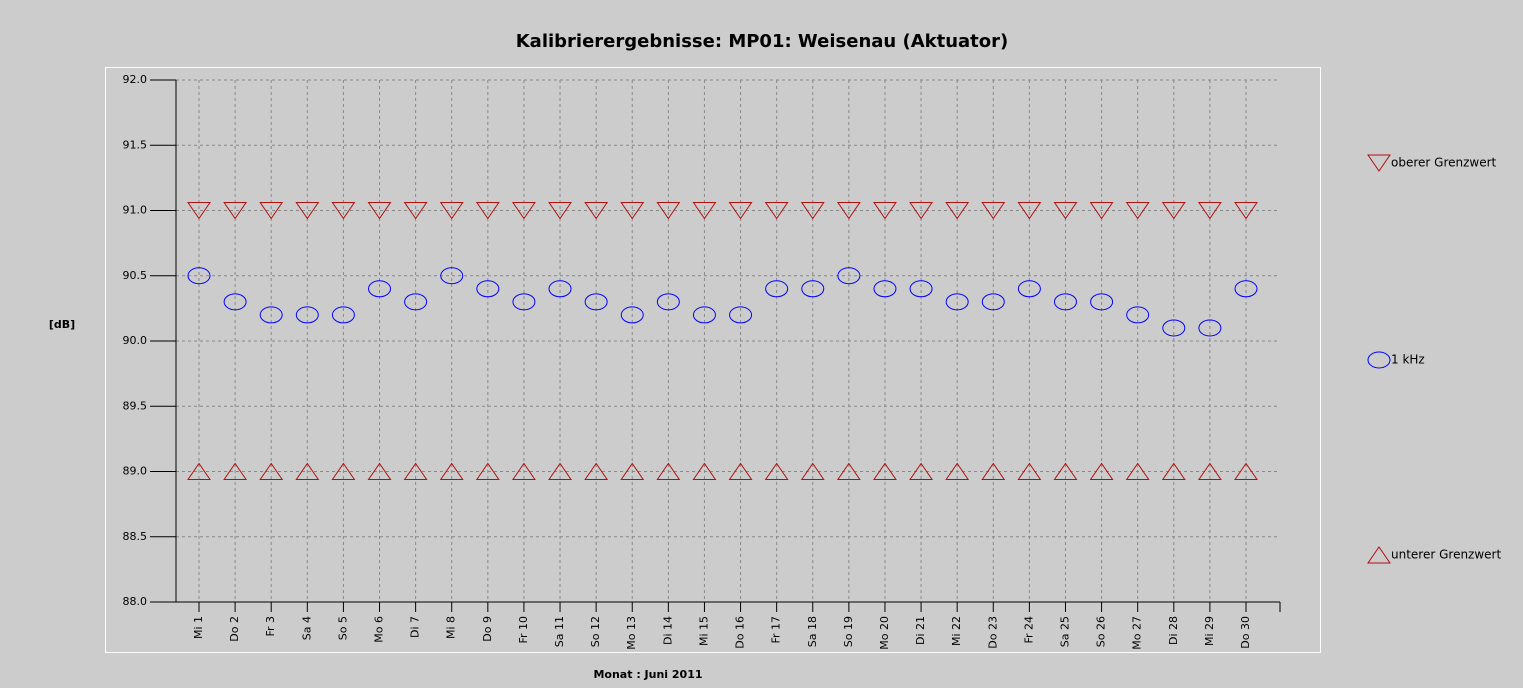 Image resolution: width=1523 pixels, height=688 pixels. What do you see at coordinates (198, 627) in the screenshot?
I see `x-tick-label: Mi 1` at bounding box center [198, 627].